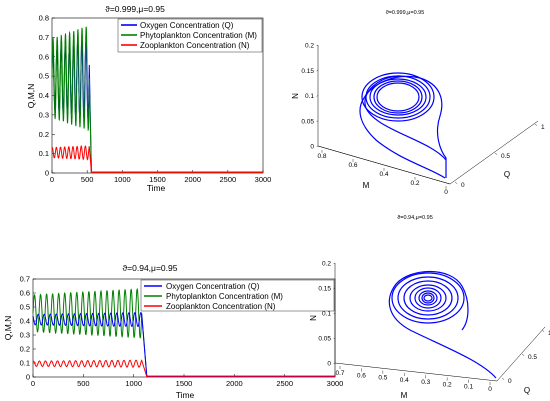 This screenshot has width=550, height=401. I want to click on chart-4-ntick-label: 0.15, so click(324, 289).